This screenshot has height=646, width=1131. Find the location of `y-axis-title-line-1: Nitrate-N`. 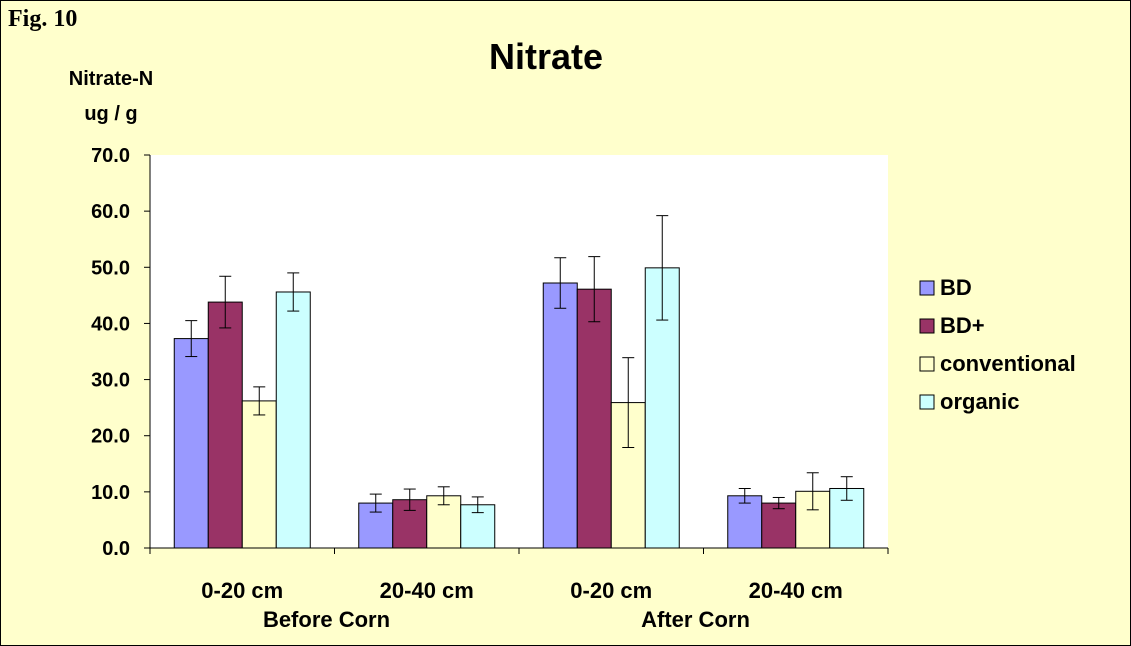

y-axis-title-line-1: Nitrate-N is located at coordinates (111, 79).